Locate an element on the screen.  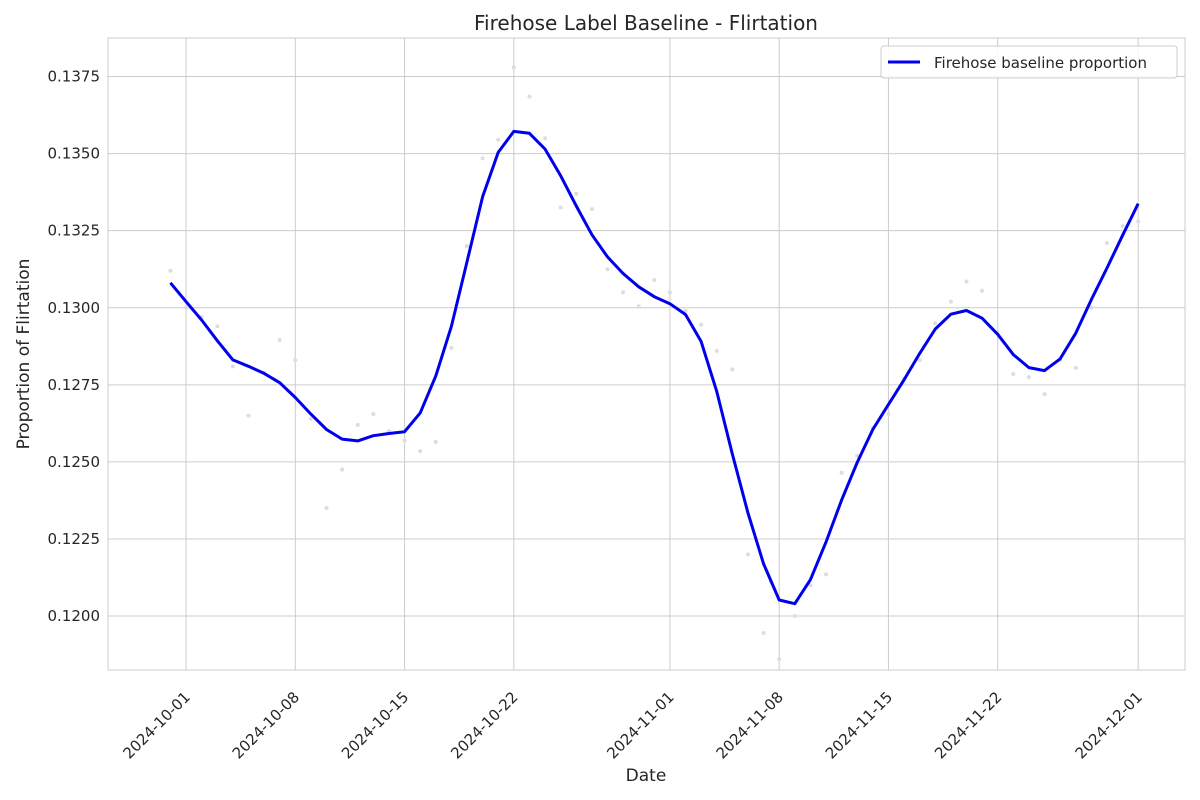
y-tick-label: 0.1275 is located at coordinates (74, 385).